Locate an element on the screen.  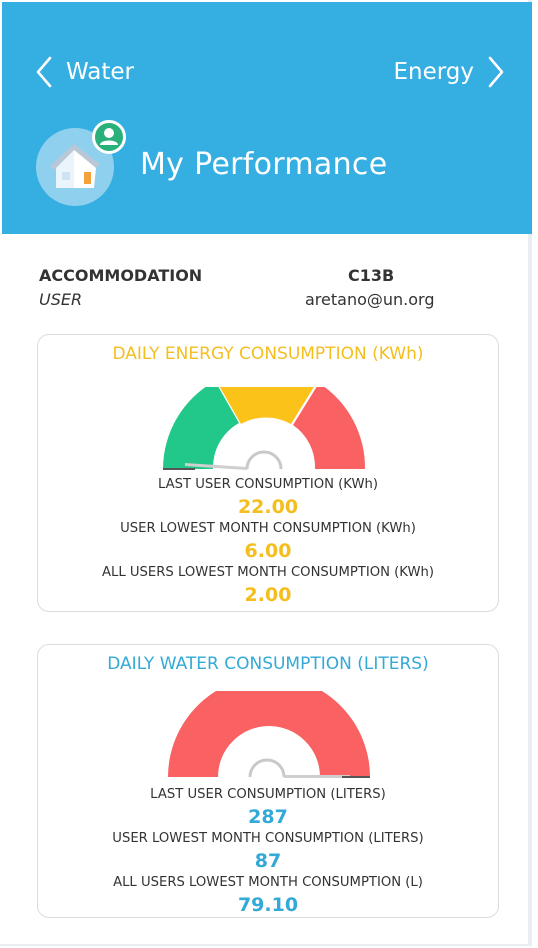
water-lowest-value: 87 is located at coordinates (268, 861).